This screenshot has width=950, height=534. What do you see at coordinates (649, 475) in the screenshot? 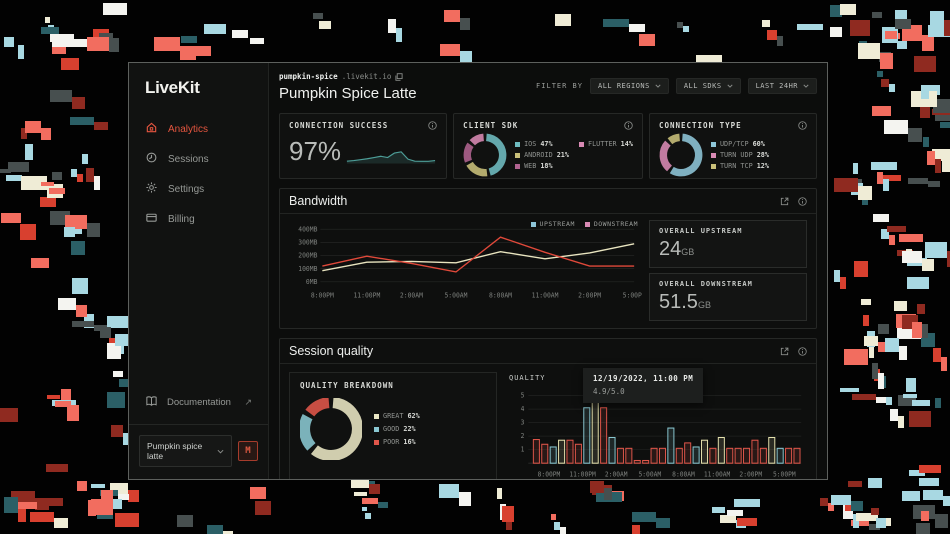
I see `svg-text: 5:00AM` at bounding box center [649, 475].